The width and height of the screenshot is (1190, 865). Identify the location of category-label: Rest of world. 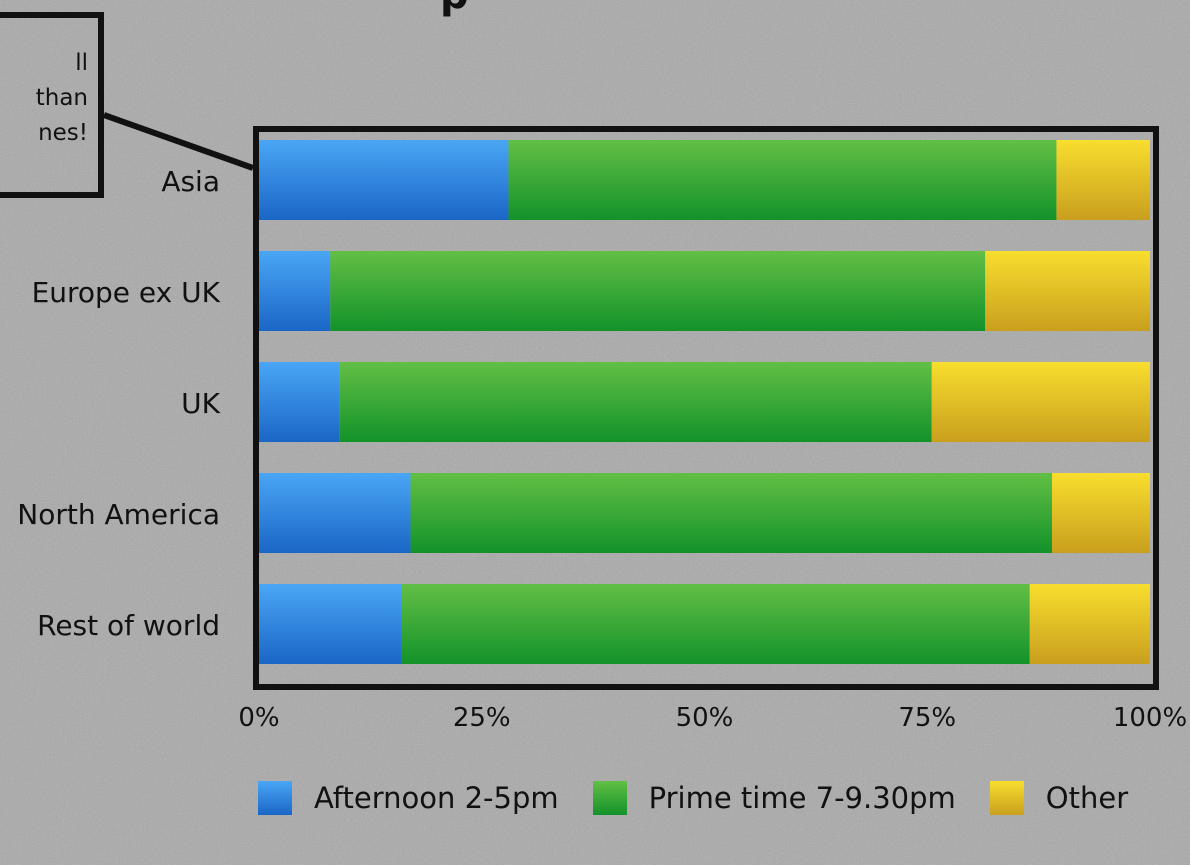
(128, 625).